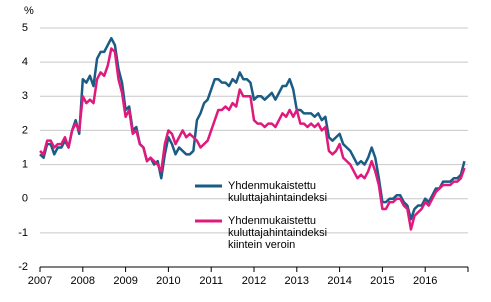 The height and width of the screenshot is (302, 491). Describe the element at coordinates (278, 192) in the screenshot. I see `legend-label: Yhdenmukaistettu kuluttajahintaindeksi` at that location.